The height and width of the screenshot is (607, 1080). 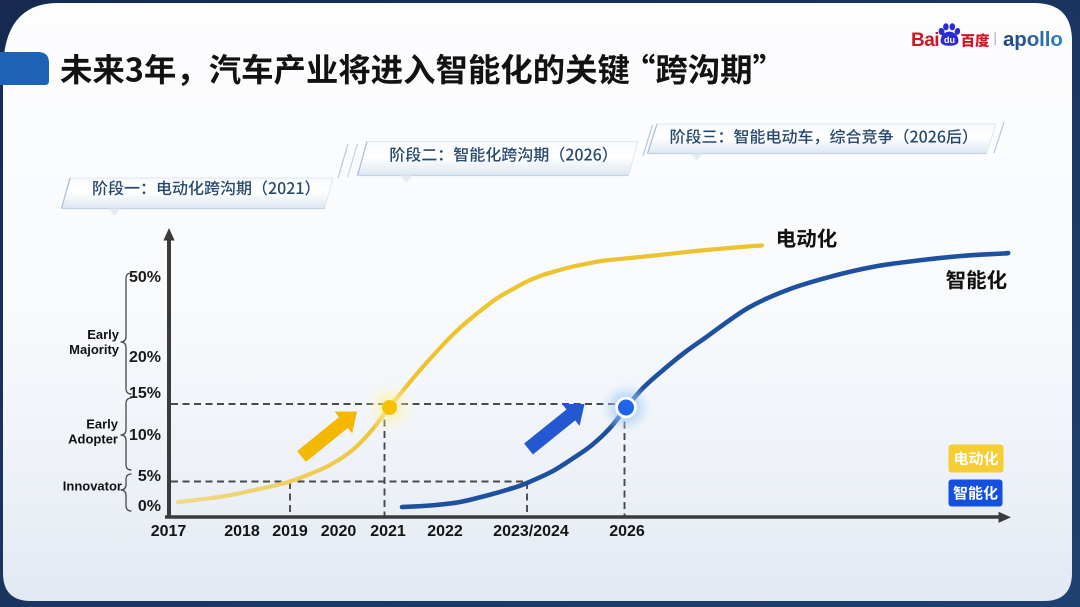 What do you see at coordinates (145, 357) in the screenshot?
I see `svg-text: 20%` at bounding box center [145, 357].